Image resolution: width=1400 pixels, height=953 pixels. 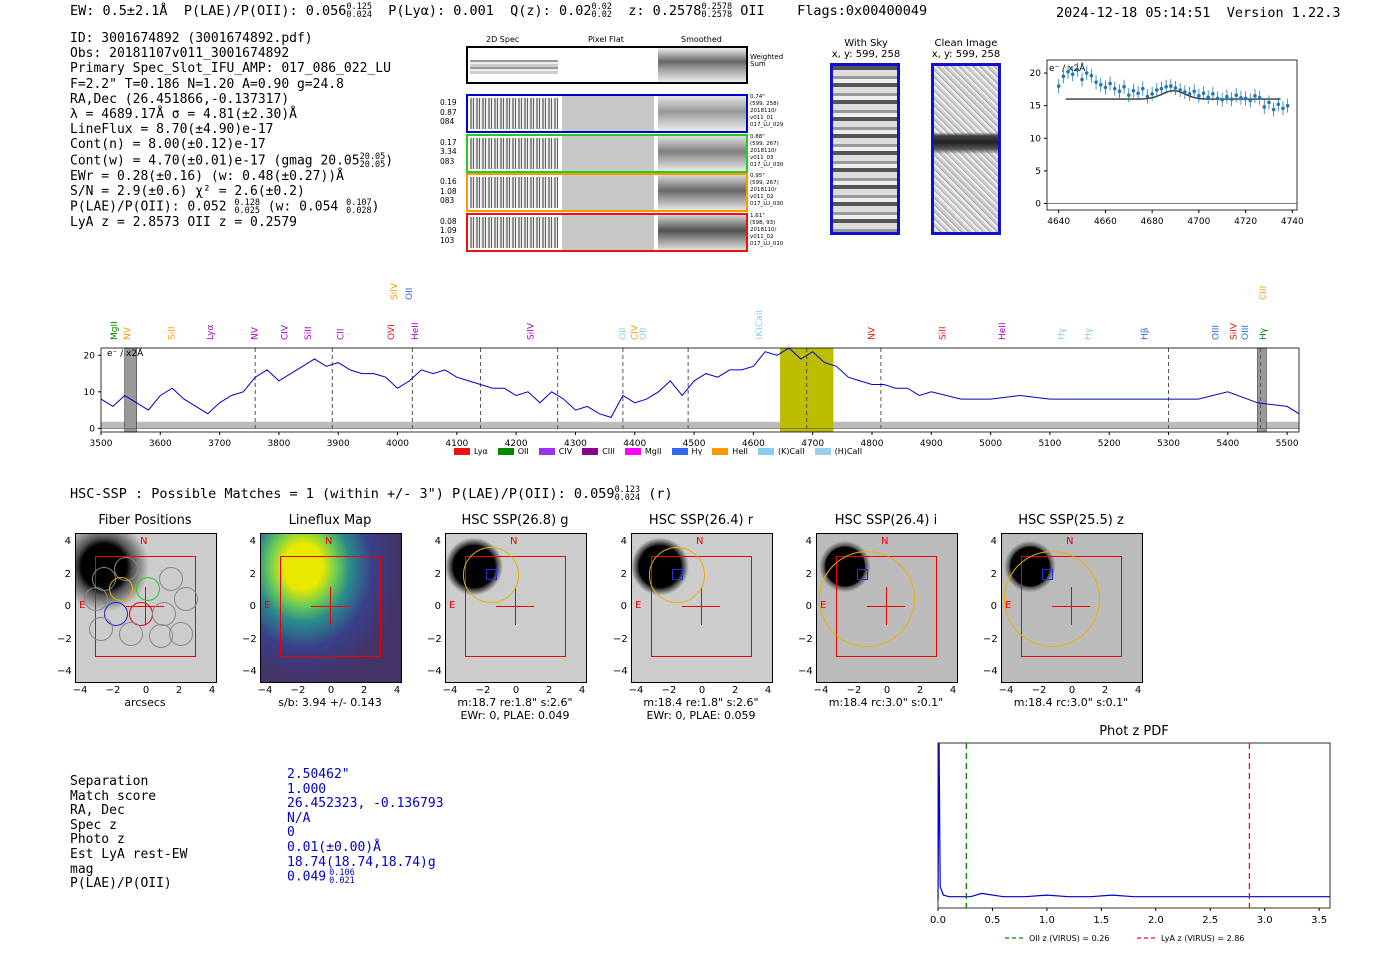 What do you see at coordinates (627, 498) in the screenshot?
I see `hsc-summary-lo: 0.024` at bounding box center [627, 498].